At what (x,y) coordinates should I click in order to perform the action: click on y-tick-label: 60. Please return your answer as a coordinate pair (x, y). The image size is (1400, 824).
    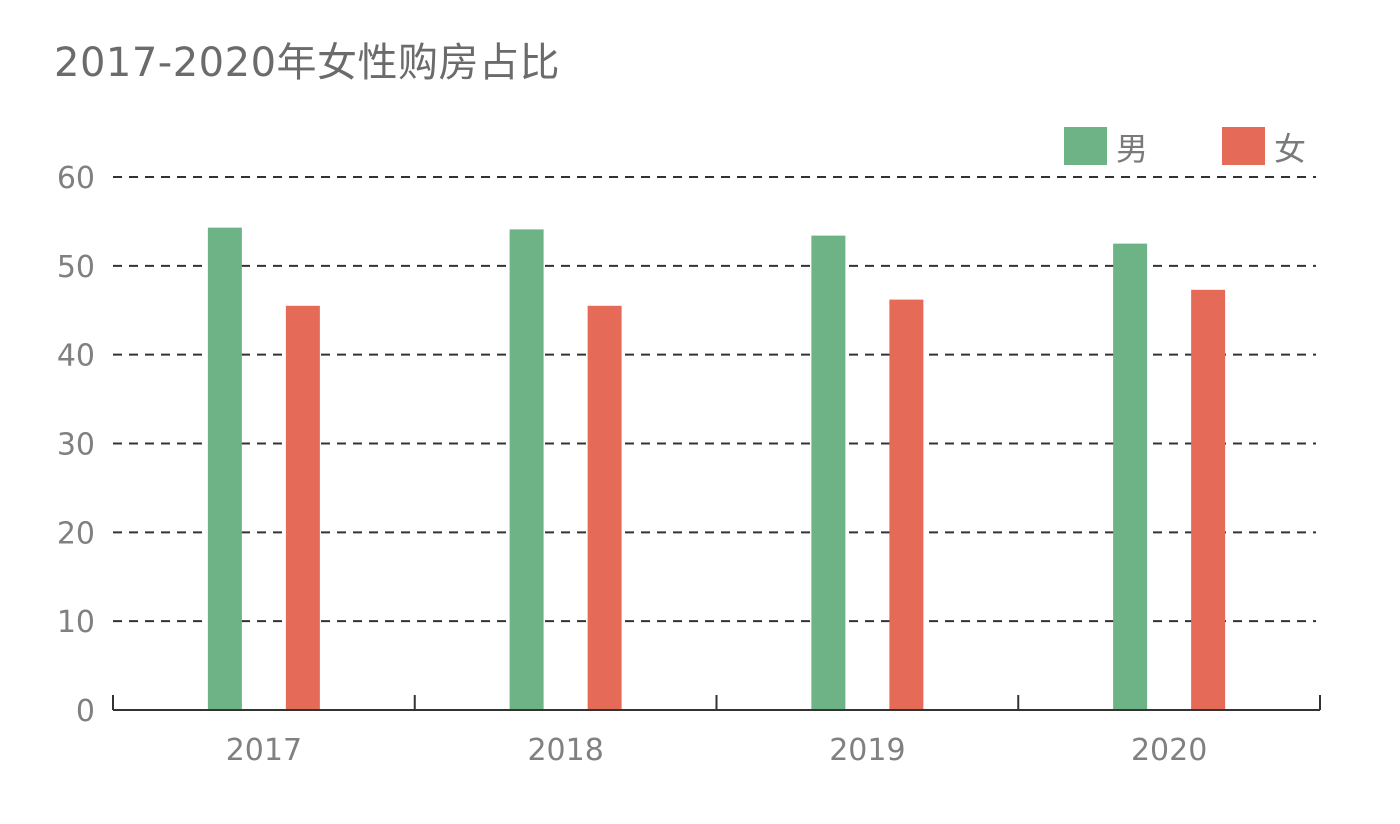
    Looking at the image, I should click on (76, 178).